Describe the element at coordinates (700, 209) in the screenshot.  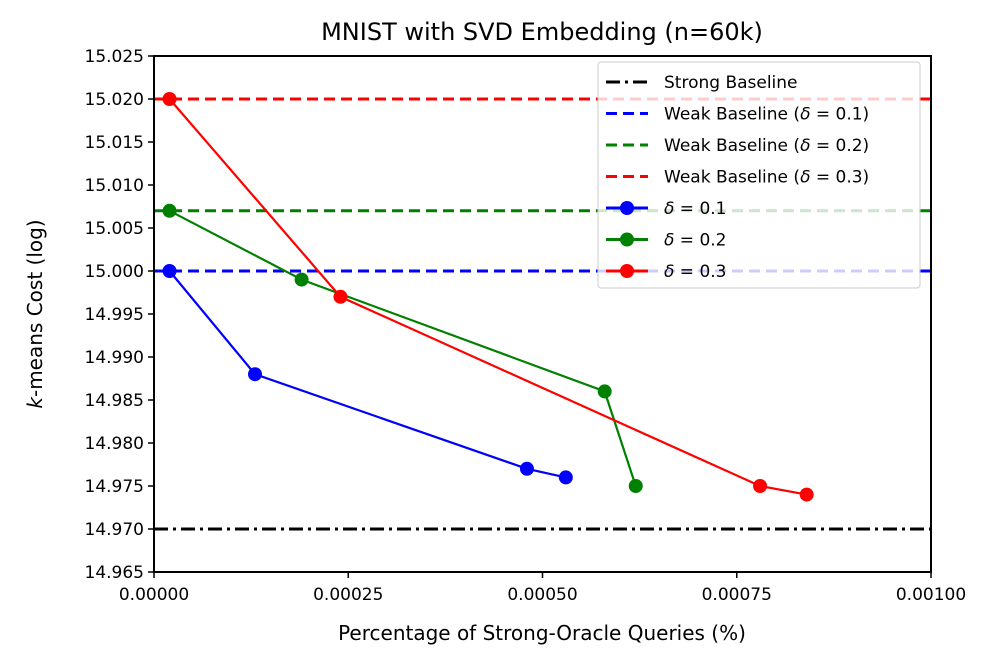
I see `legend-label-suffix: = 0.1` at that location.